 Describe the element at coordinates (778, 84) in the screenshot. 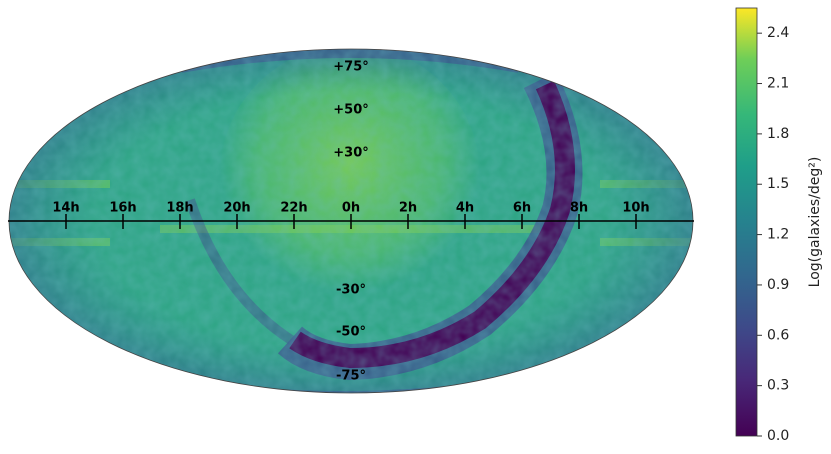

I see `colorbar-tick-label: 2.1` at that location.